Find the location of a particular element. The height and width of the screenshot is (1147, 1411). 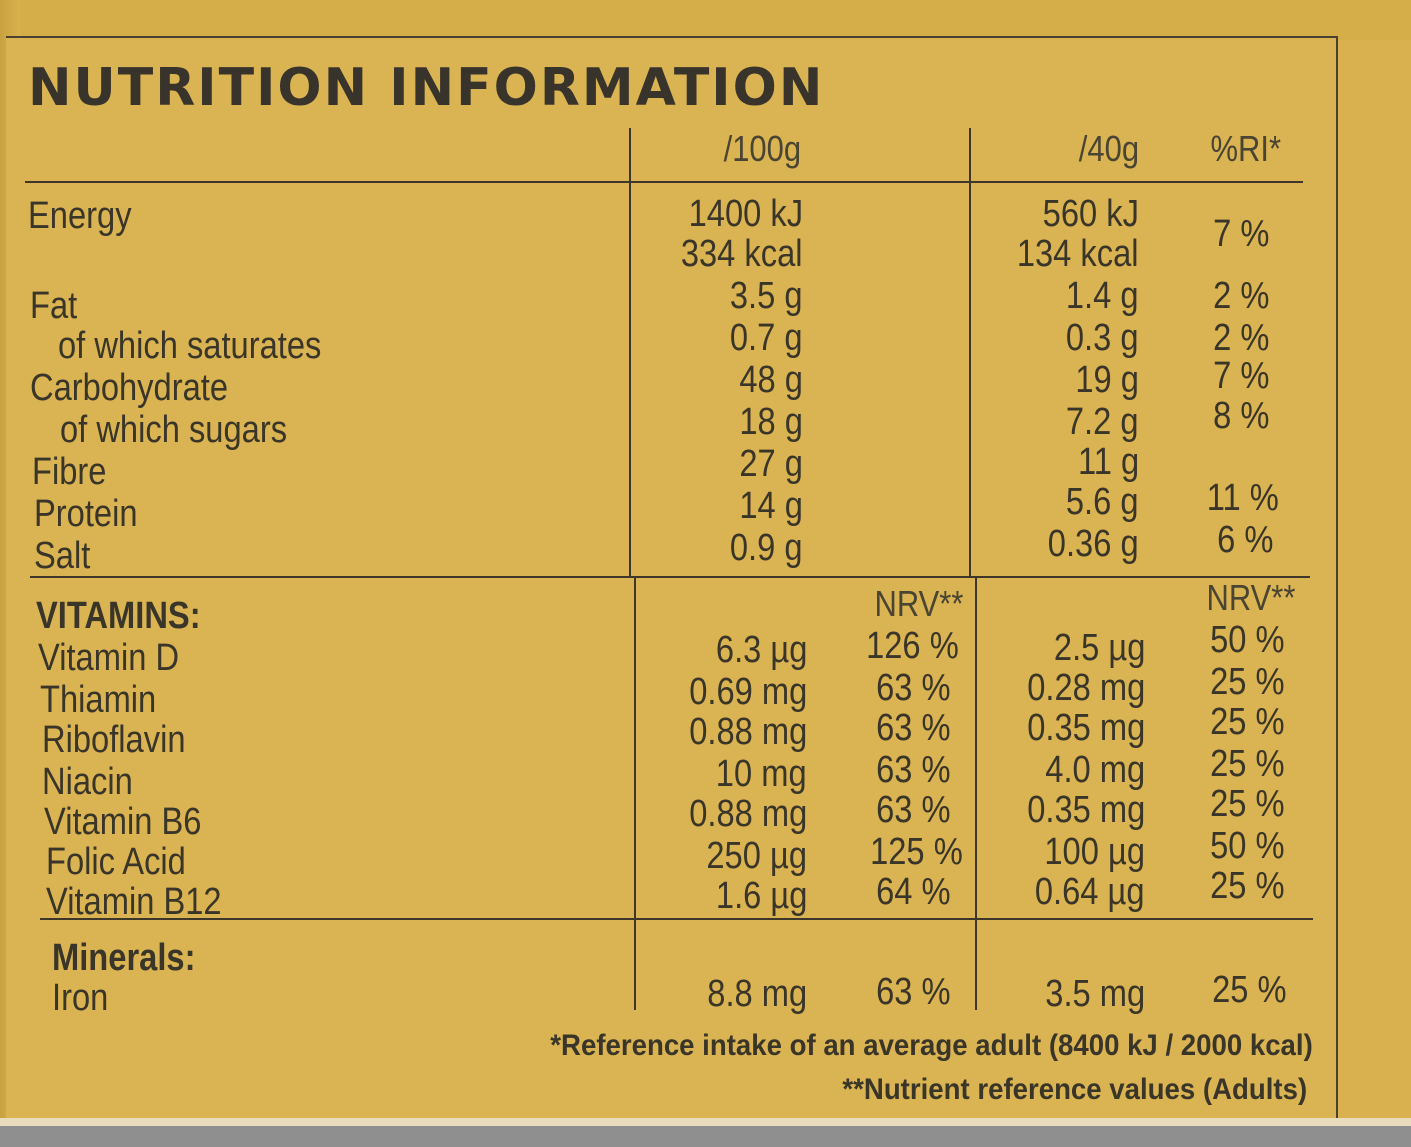

vitamins-rule is located at coordinates (670, 577).